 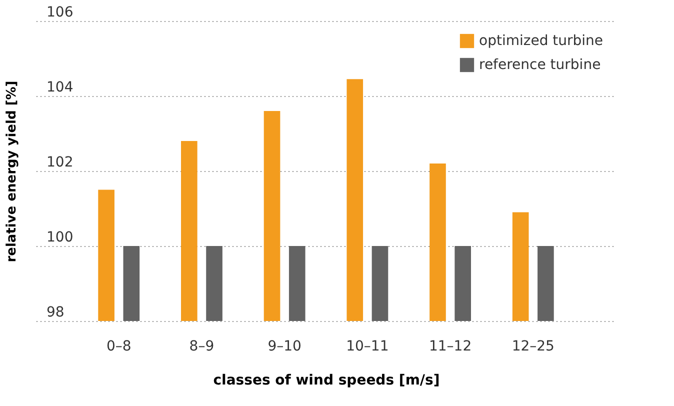 I want to click on y-tick-label: 98, so click(x=55, y=312).